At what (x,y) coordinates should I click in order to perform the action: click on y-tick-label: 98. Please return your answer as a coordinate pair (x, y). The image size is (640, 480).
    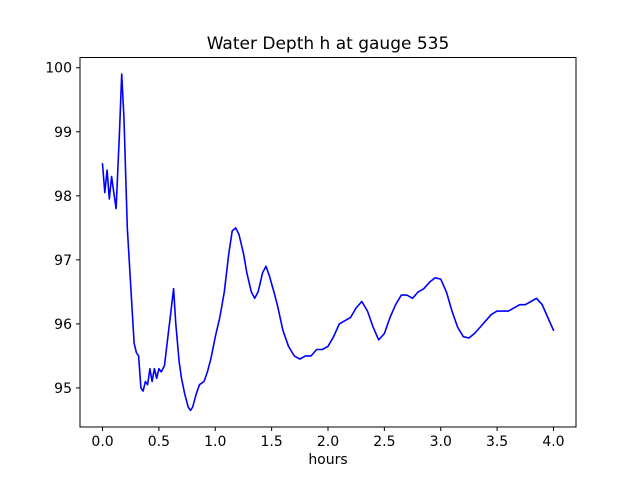
    Looking at the image, I should click on (63, 197).